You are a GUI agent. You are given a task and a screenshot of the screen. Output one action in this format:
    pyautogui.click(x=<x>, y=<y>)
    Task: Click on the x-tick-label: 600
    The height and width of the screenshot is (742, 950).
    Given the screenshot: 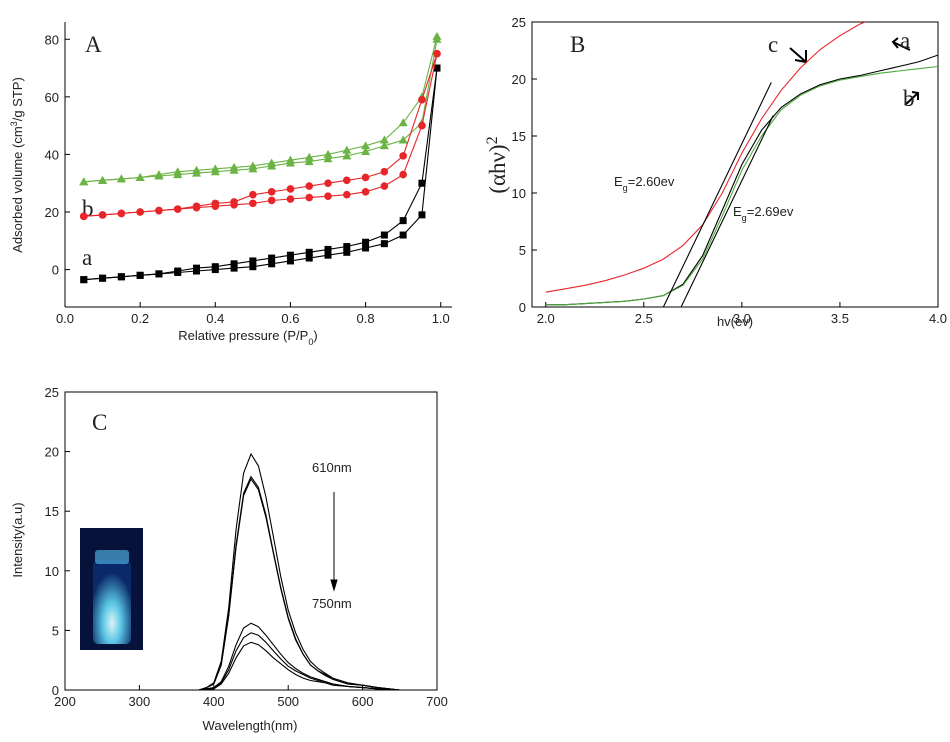 What is the action you would take?
    pyautogui.click(x=363, y=701)
    